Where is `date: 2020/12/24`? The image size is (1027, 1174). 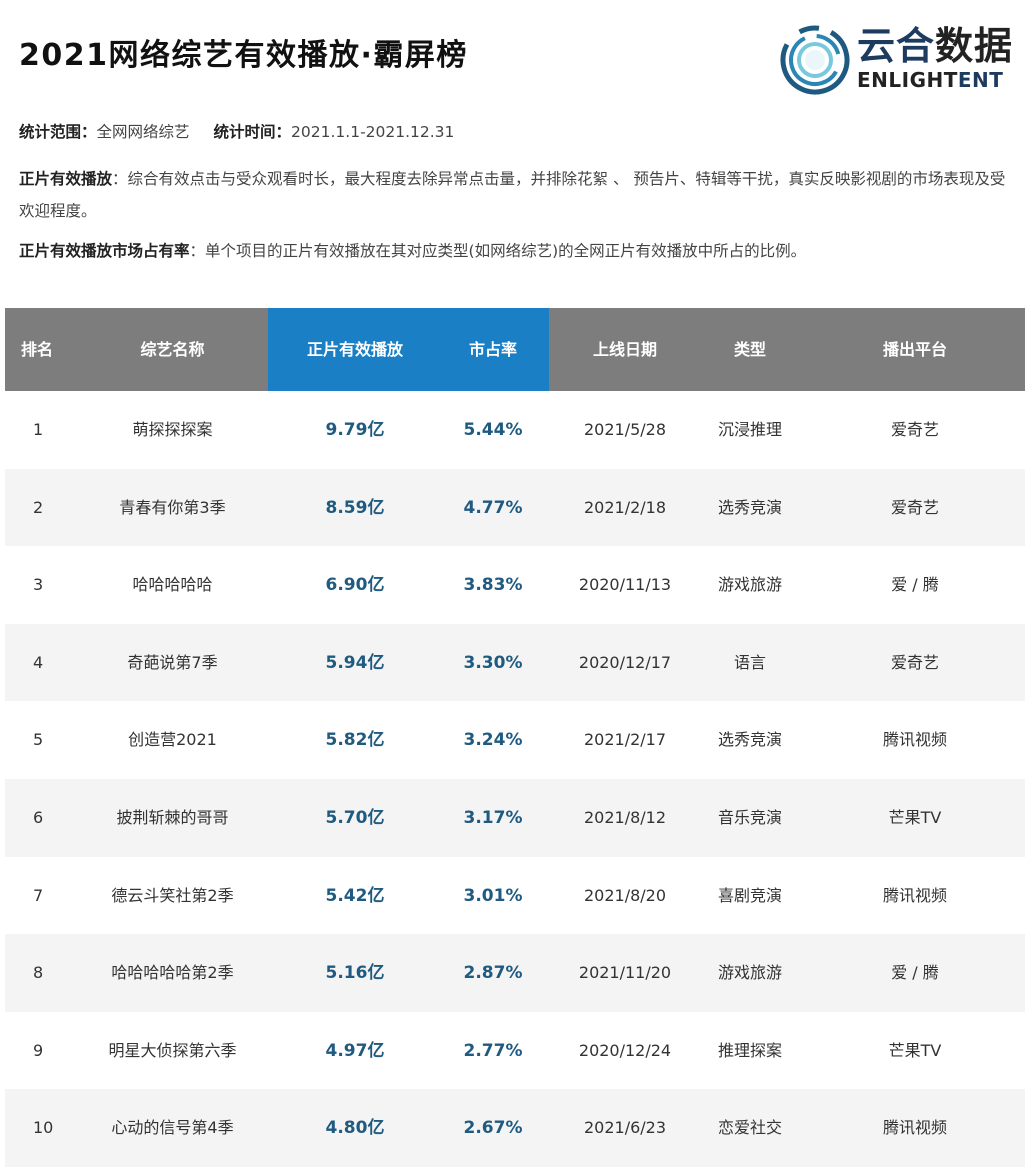
date: 2020/12/24 is located at coordinates (625, 1050).